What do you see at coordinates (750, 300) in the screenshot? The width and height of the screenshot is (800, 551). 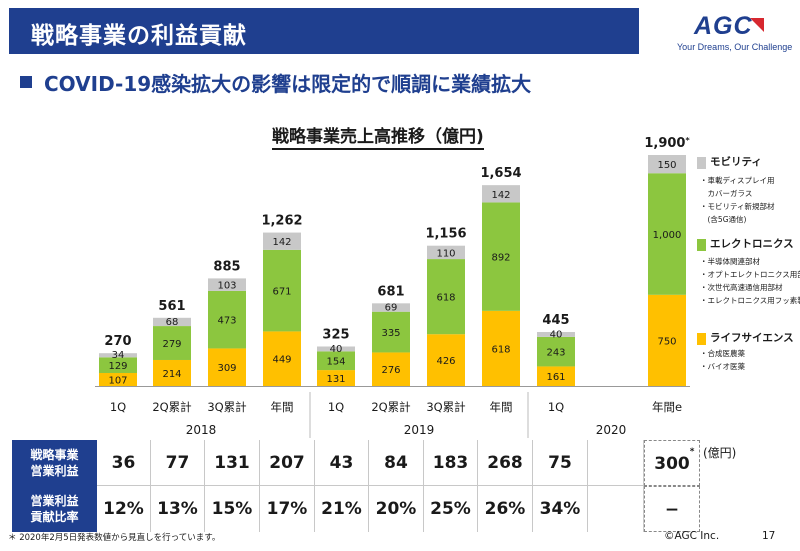 I see `legend-item: ・エレクトロニクス用フッ素製品` at bounding box center [750, 300].